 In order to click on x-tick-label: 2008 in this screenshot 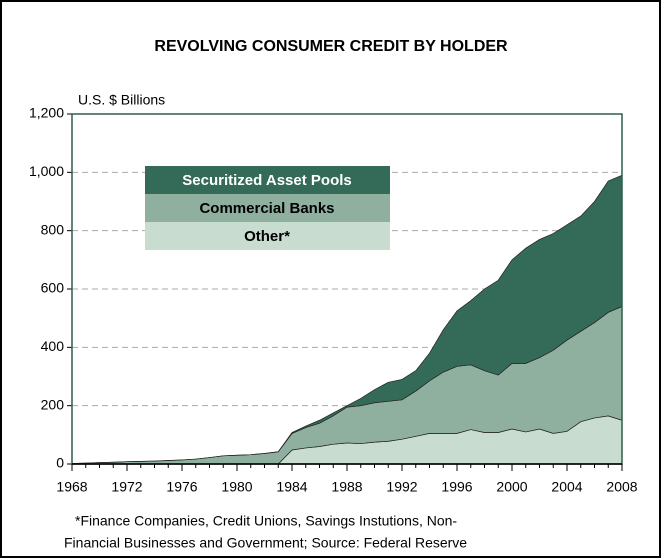, I will do `click(621, 487)`.